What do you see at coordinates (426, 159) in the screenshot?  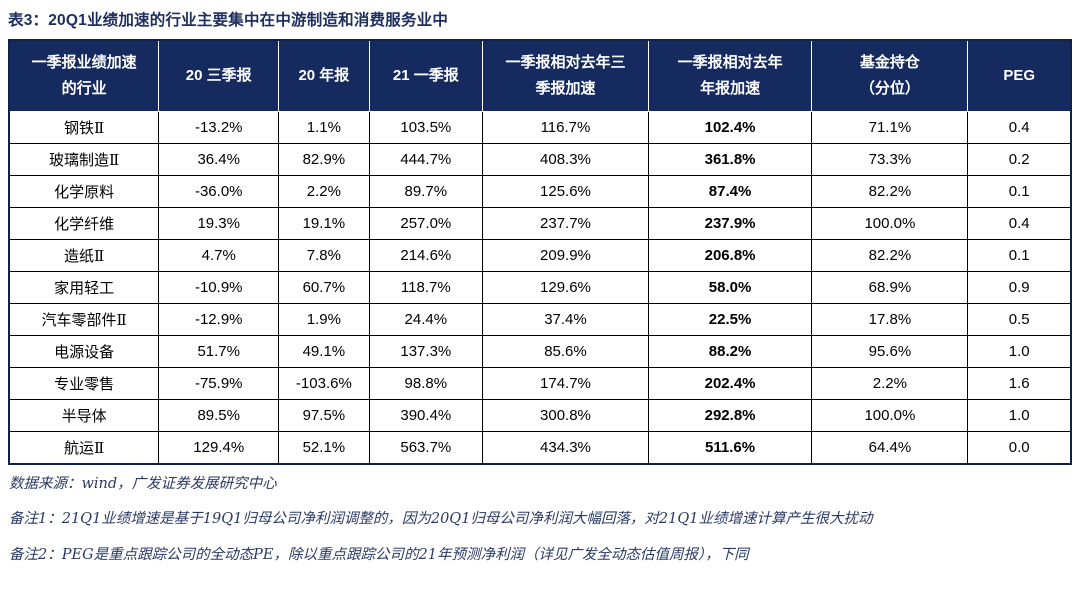 I see `value-cell: 444.7%` at bounding box center [426, 159].